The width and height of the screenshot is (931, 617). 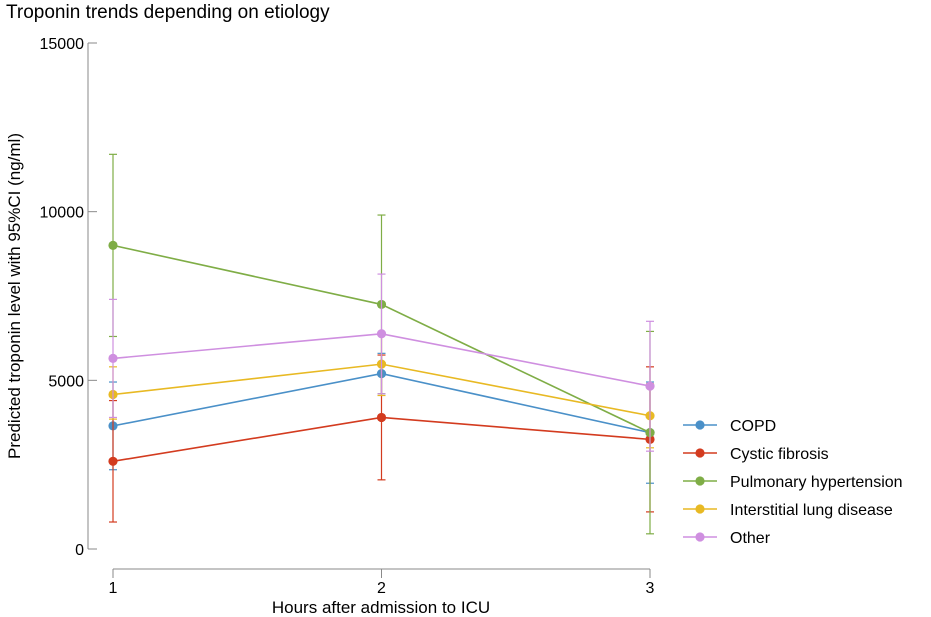 What do you see at coordinates (381, 607) in the screenshot?
I see `x-axis-label: Hours after admission to ICU` at bounding box center [381, 607].